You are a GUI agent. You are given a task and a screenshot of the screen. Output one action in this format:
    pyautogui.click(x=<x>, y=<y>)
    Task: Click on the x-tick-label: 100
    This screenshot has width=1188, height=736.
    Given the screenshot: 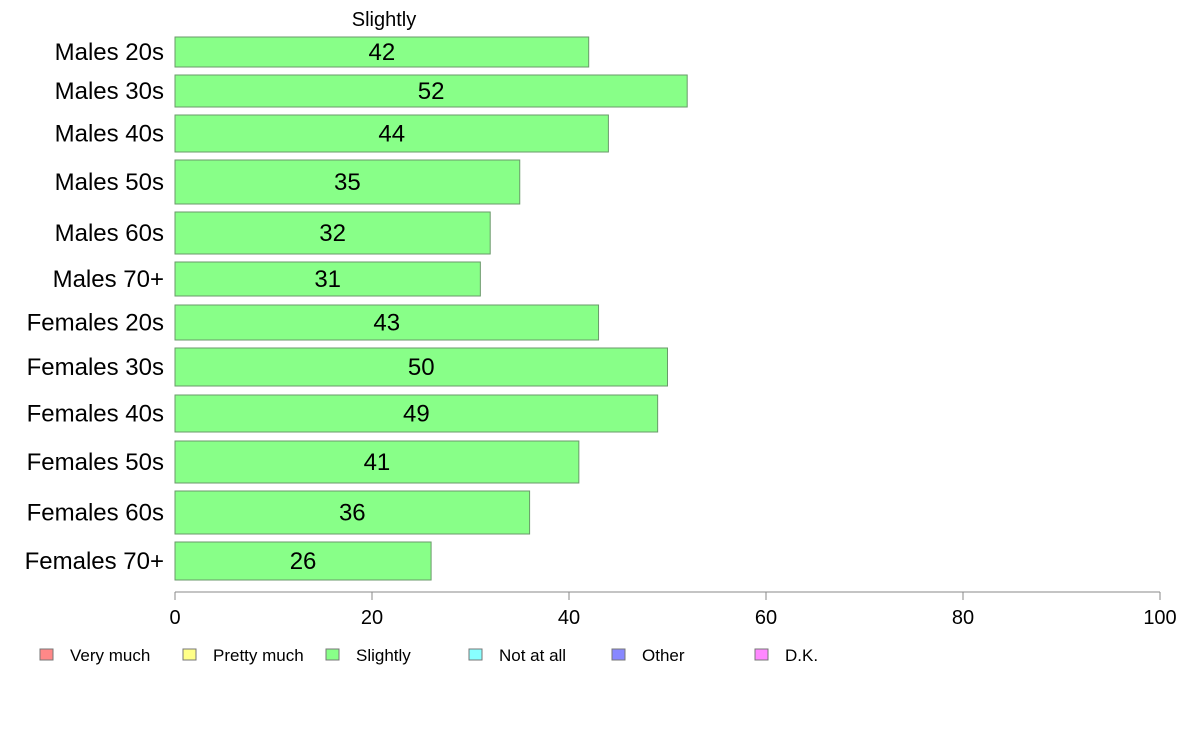 What is the action you would take?
    pyautogui.click(x=1159, y=618)
    